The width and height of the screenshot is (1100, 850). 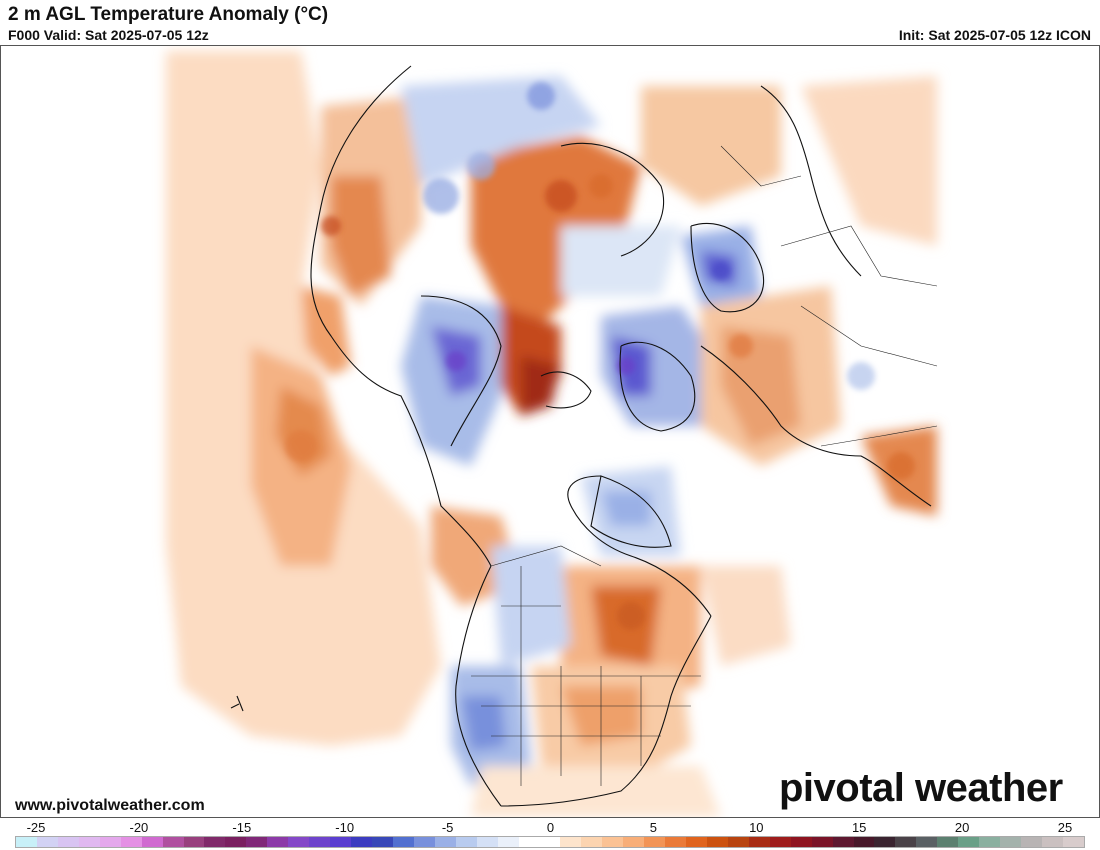 What do you see at coordinates (139, 827) in the screenshot?
I see `colorbar-tick-label: -20` at bounding box center [139, 827].